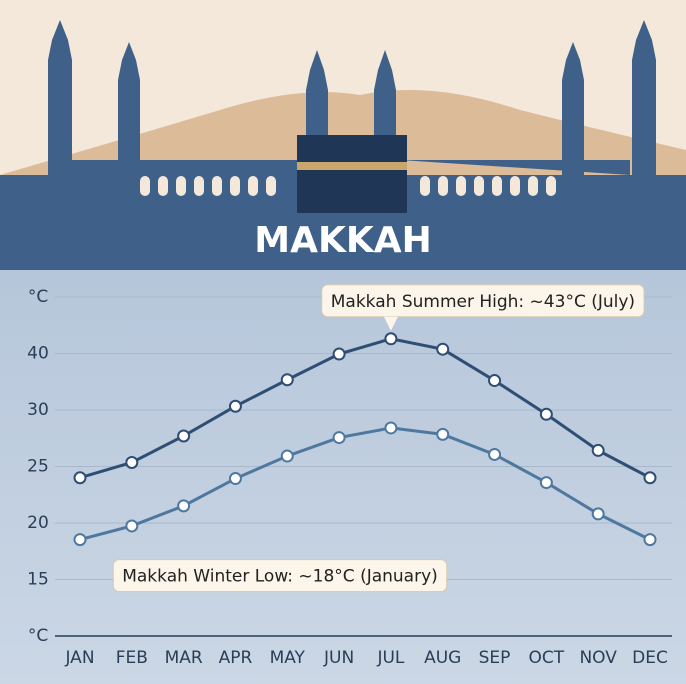 Image resolution: width=686 pixels, height=684 pixels. What do you see at coordinates (132, 658) in the screenshot?
I see `x-tick-label: FEB` at bounding box center [132, 658].